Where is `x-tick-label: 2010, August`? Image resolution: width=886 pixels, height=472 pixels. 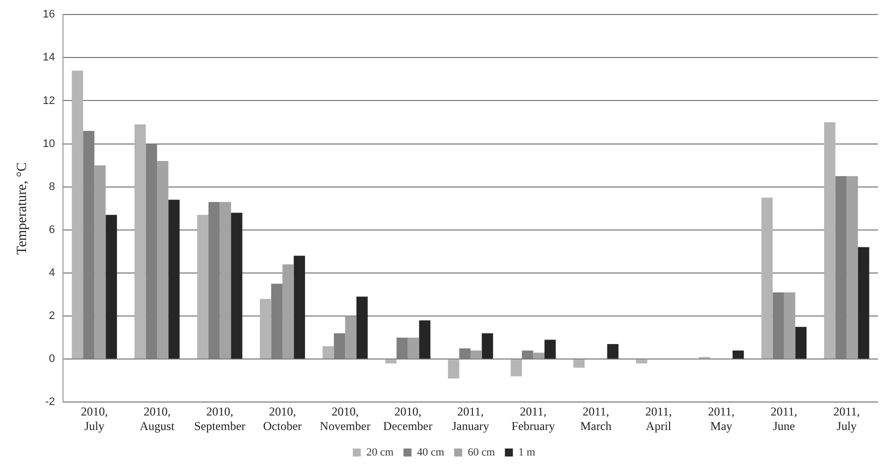
x-tick-label: 2010, August is located at coordinates (158, 418).